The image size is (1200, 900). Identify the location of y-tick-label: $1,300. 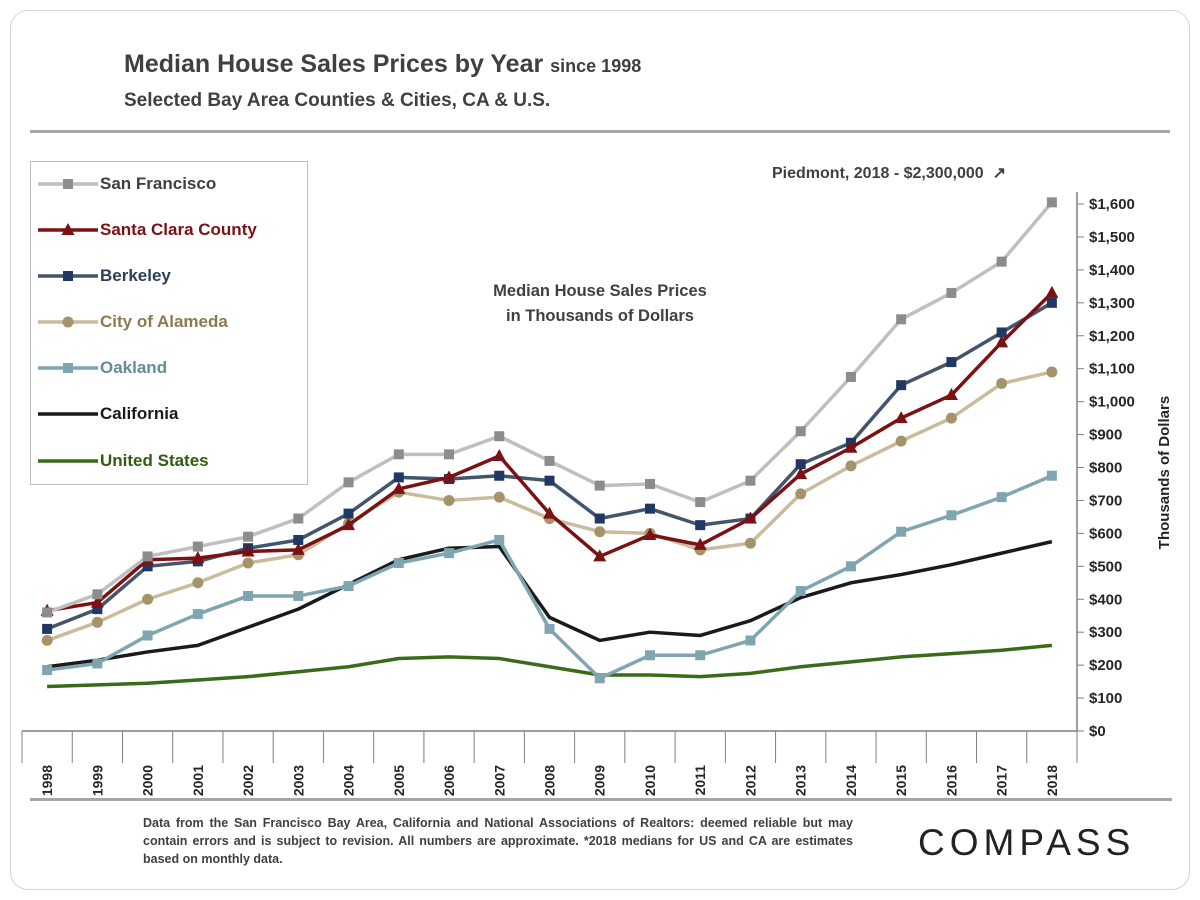
(1112, 303).